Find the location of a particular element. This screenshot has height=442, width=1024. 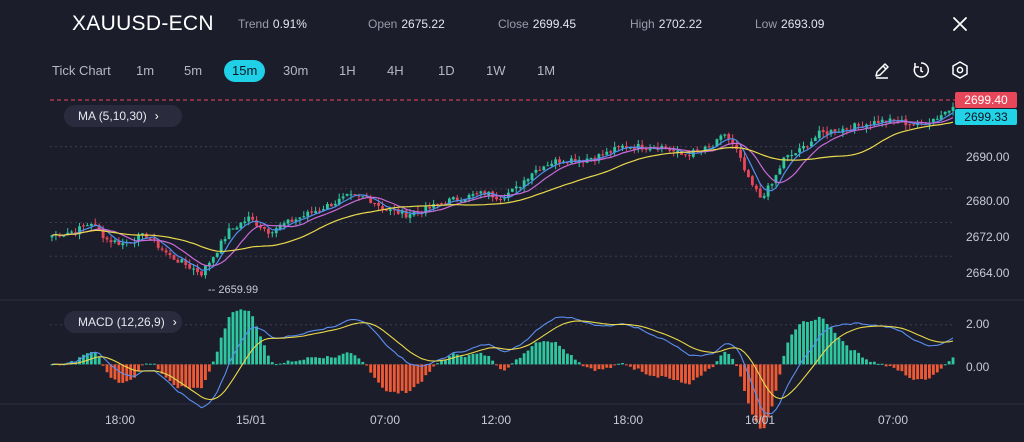

tf-1m: 1m is located at coordinates (145, 70).